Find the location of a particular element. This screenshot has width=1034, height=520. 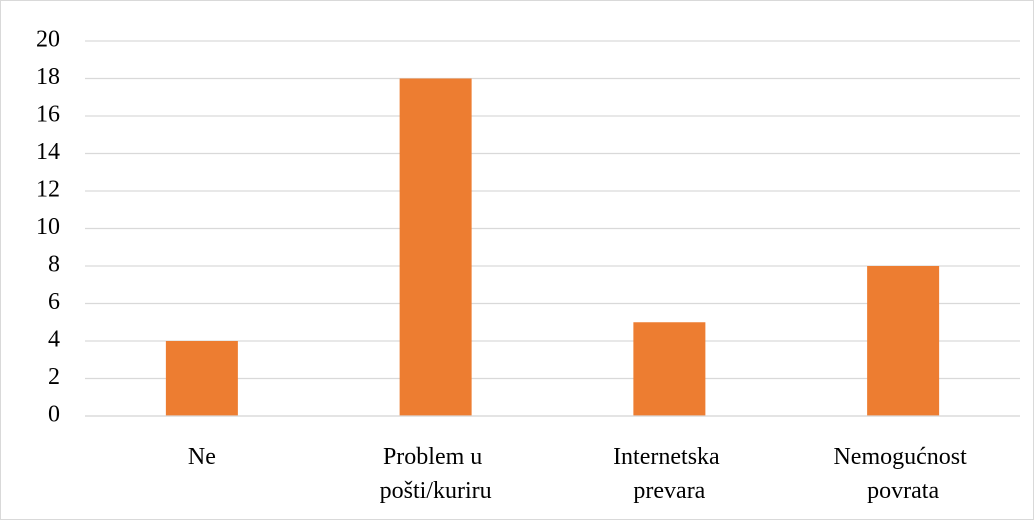

y-tick-label: 14 is located at coordinates (48, 152).